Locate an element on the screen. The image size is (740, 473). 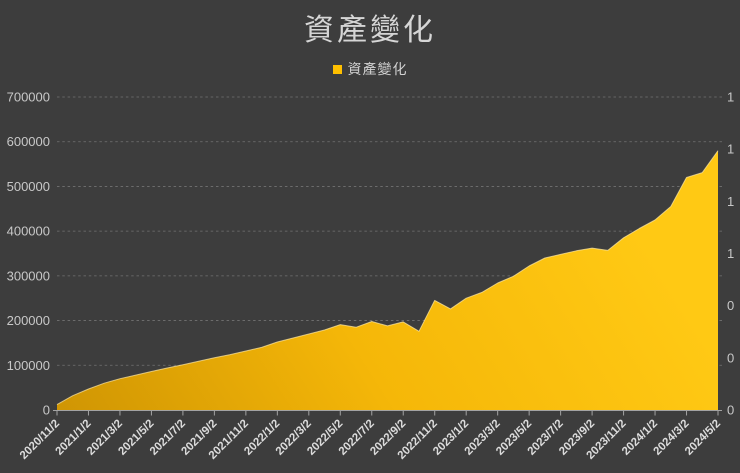
legend-label: 資產變化 is located at coordinates (377, 70).